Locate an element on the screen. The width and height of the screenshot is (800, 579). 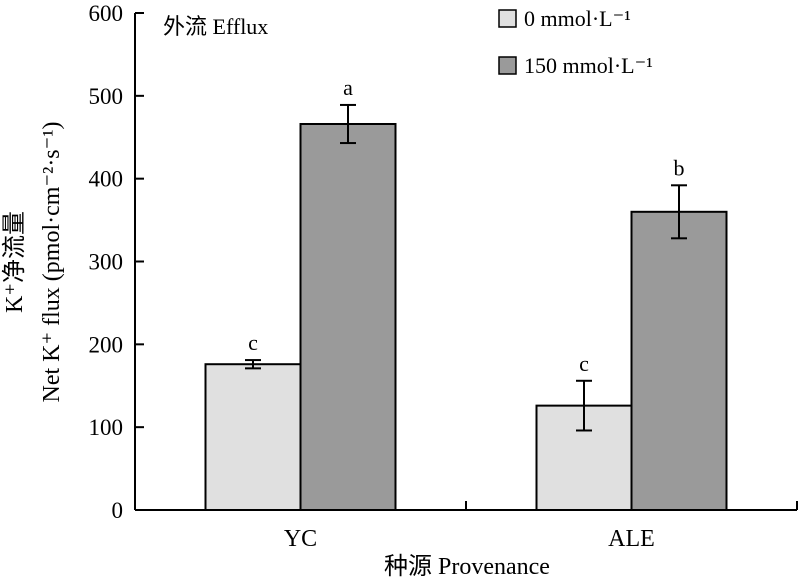
x-tick-label: ALE is located at coordinates (631, 539).